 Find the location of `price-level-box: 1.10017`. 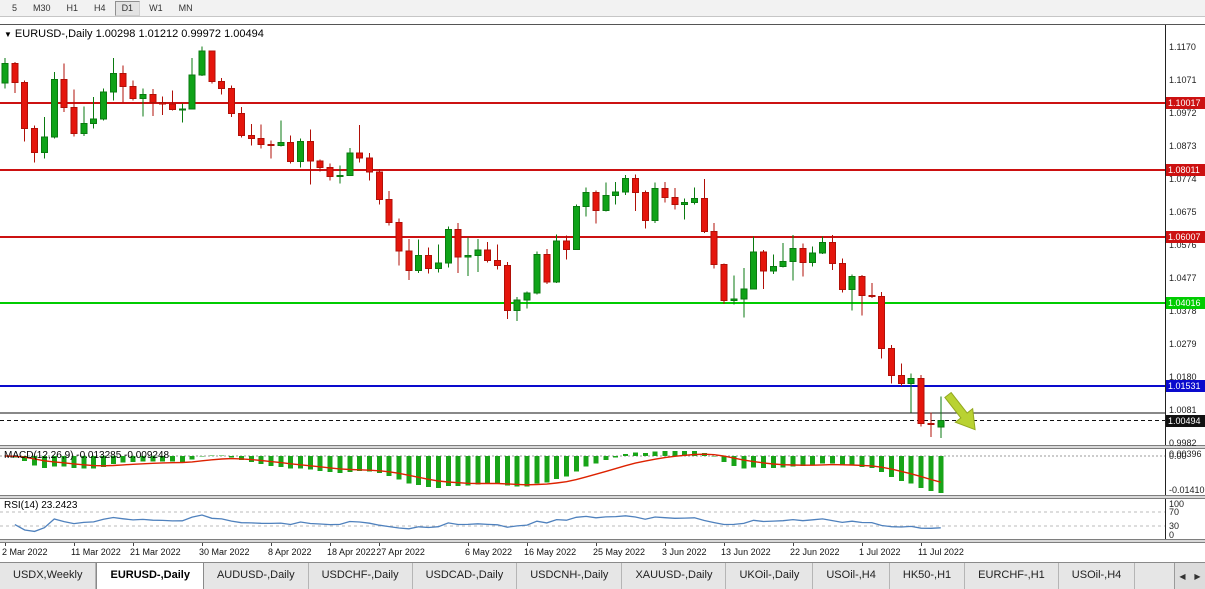

price-level-box: 1.10017 is located at coordinates (1185, 103).